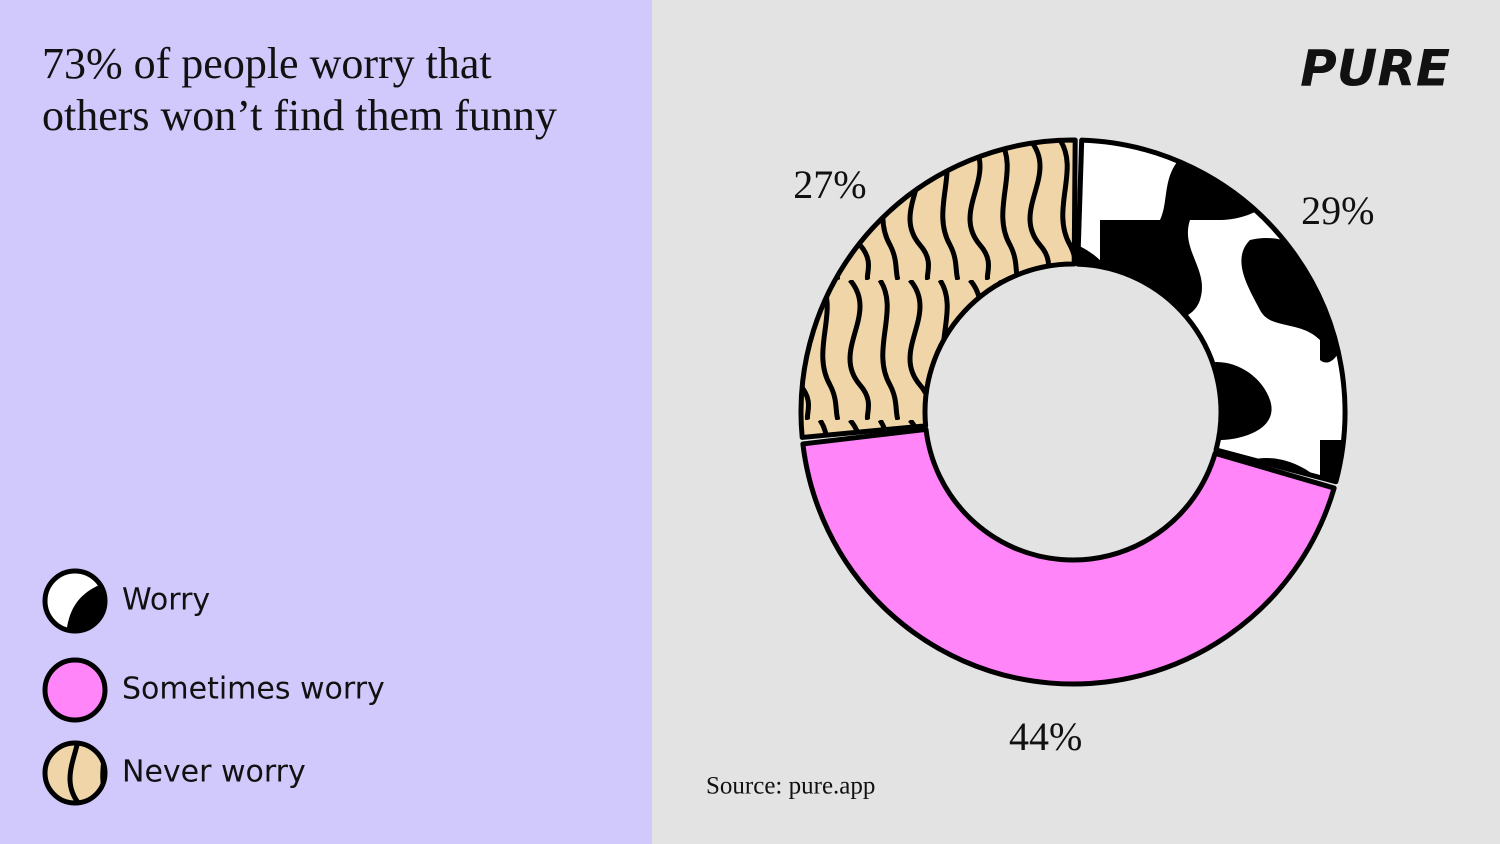 This screenshot has width=1500, height=844. I want to click on value-label: 29%, so click(1337, 210).